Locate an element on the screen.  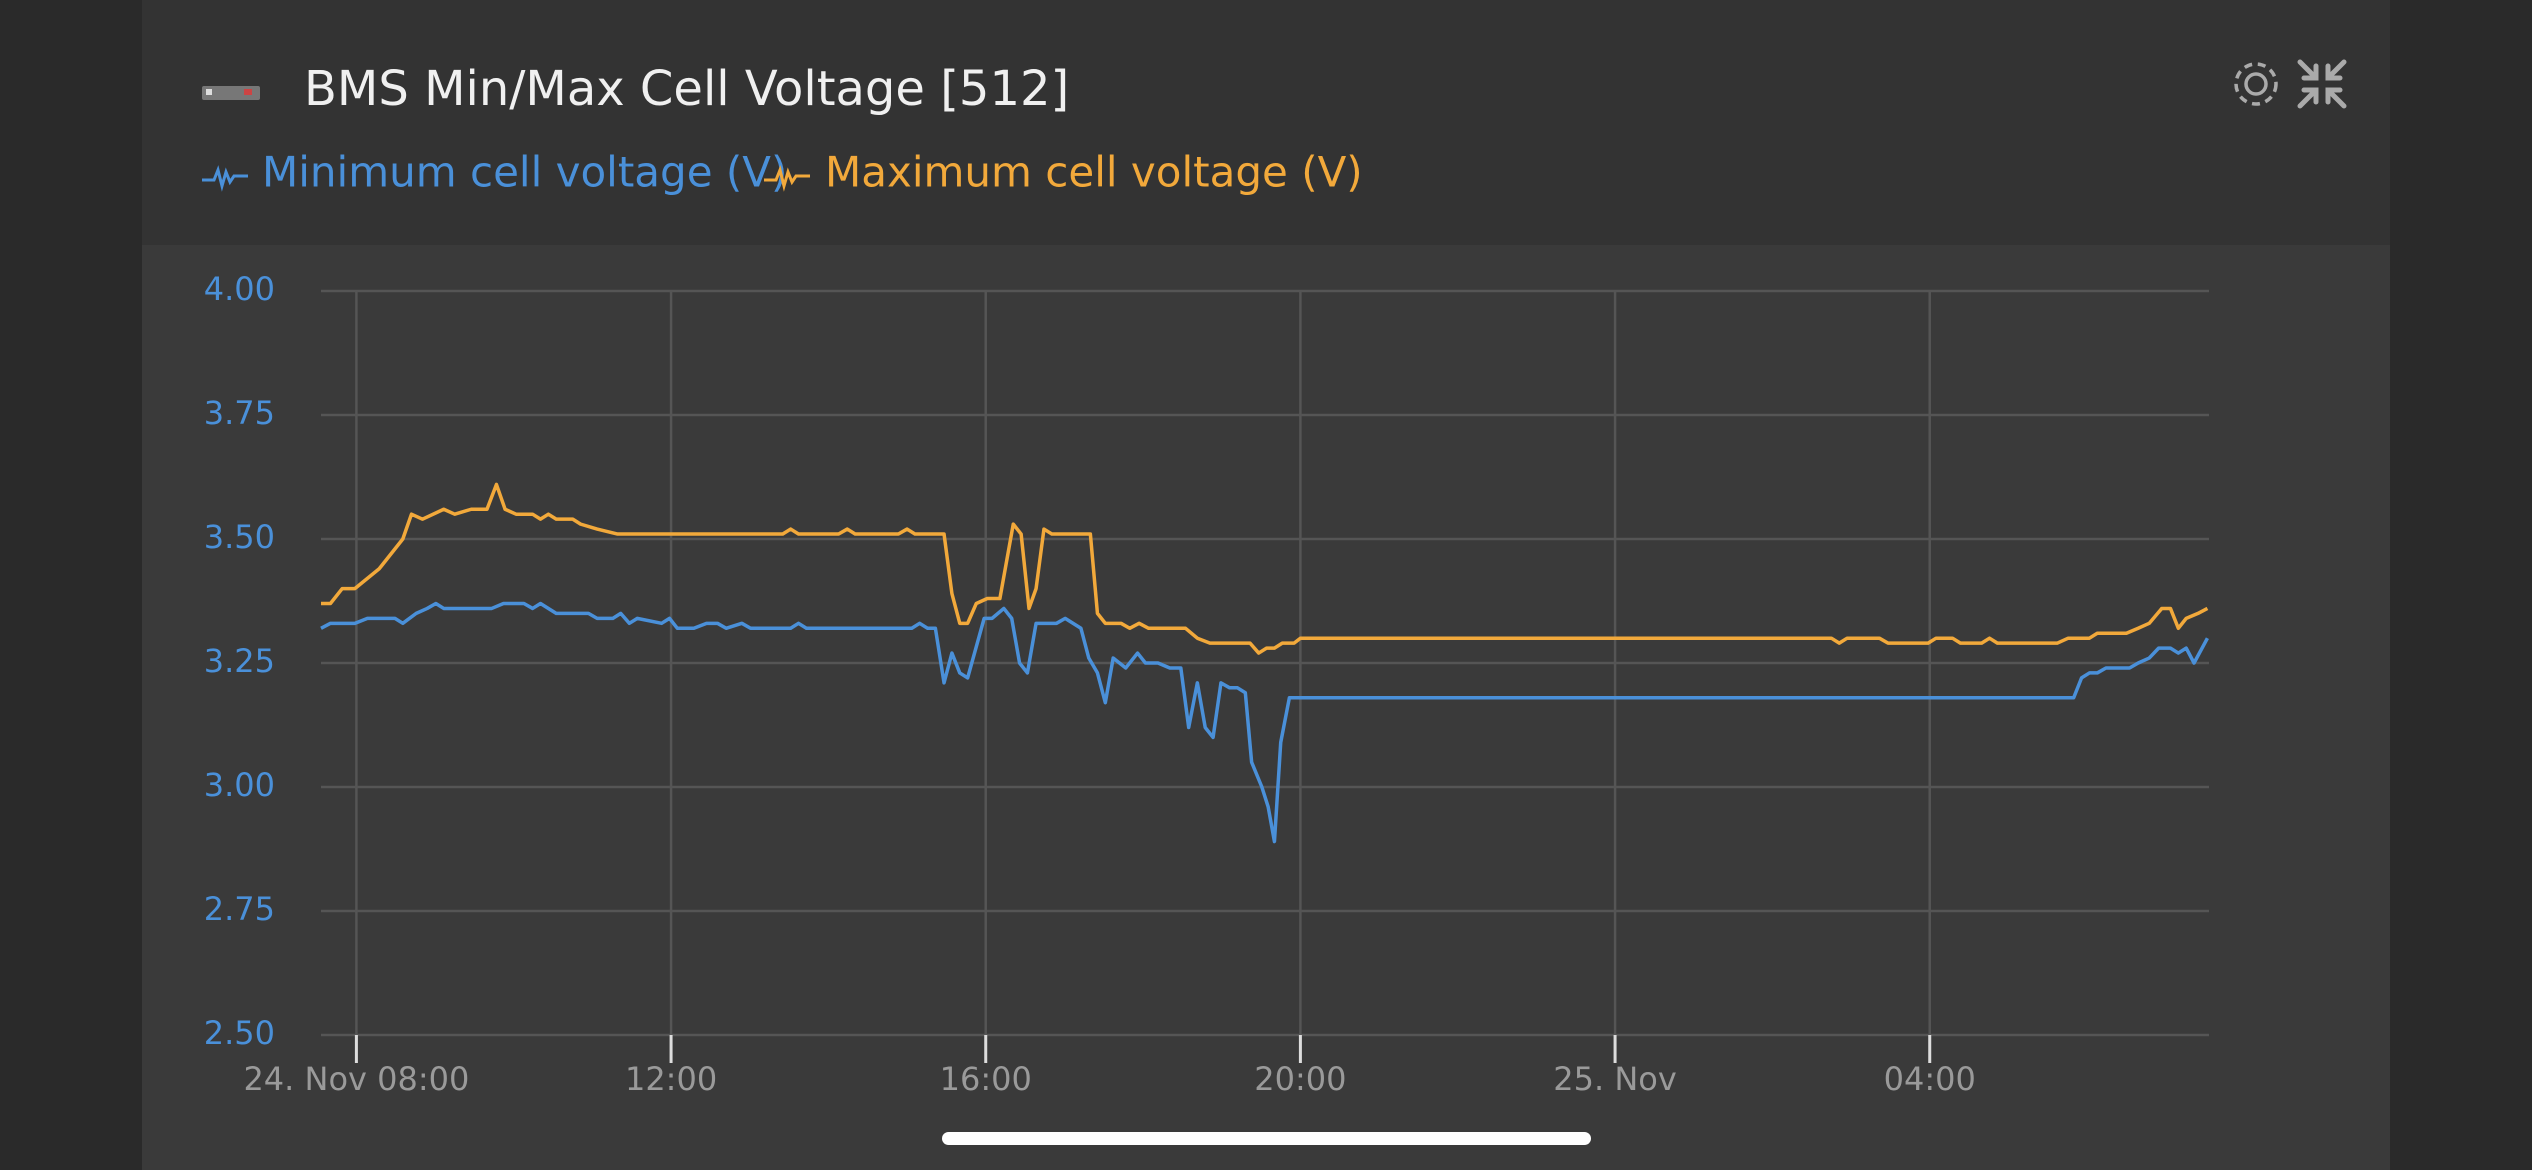
x-tick-label: 12:00 is located at coordinates (671, 1079).